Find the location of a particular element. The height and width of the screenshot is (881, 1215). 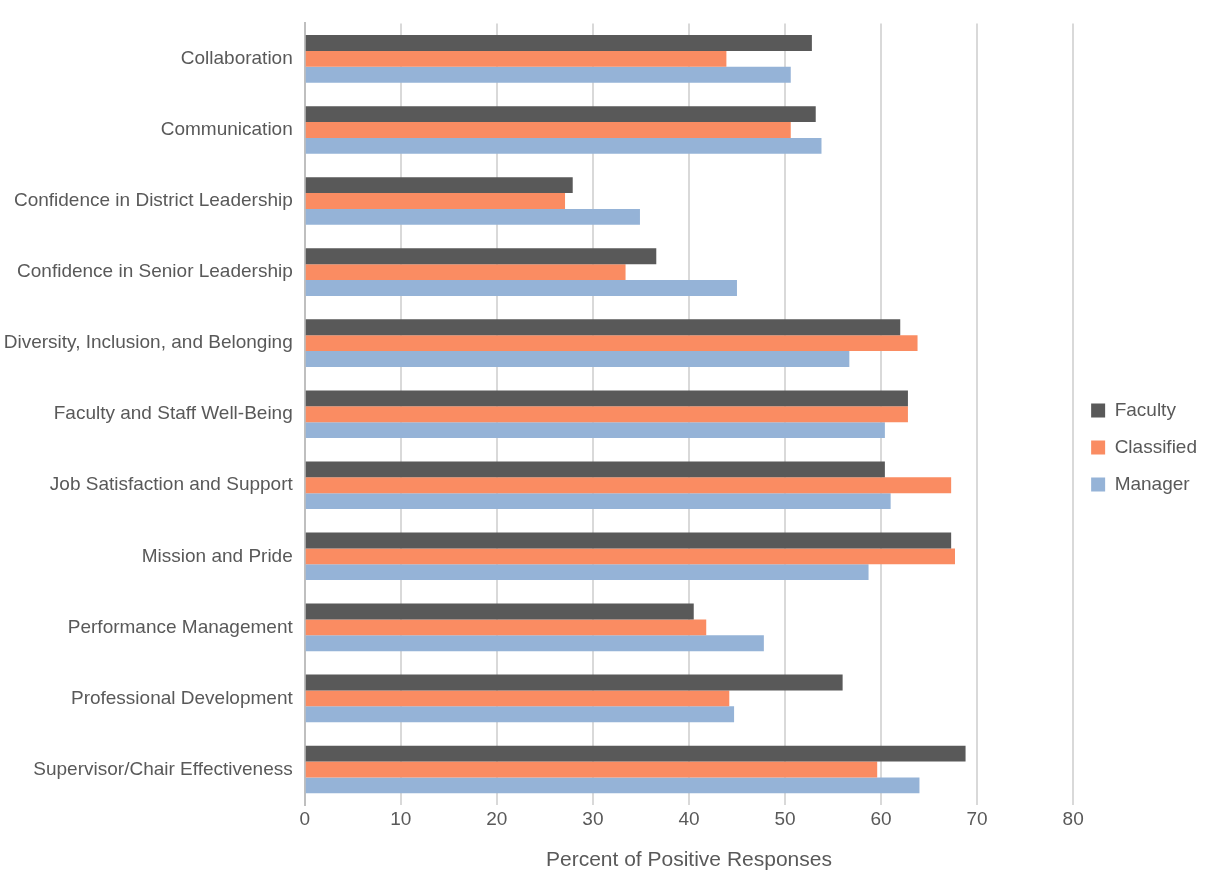

x-tick-label: 50 is located at coordinates (785, 818).